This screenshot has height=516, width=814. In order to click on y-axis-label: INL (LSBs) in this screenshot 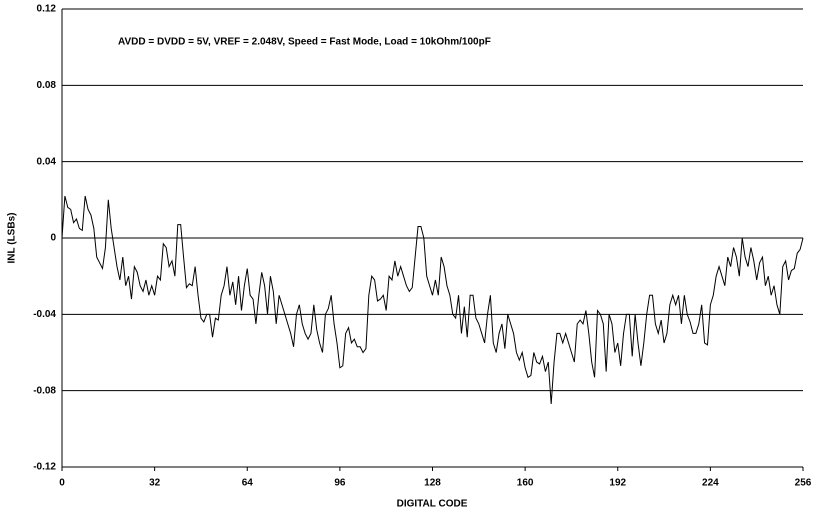, I will do `click(12, 238)`.